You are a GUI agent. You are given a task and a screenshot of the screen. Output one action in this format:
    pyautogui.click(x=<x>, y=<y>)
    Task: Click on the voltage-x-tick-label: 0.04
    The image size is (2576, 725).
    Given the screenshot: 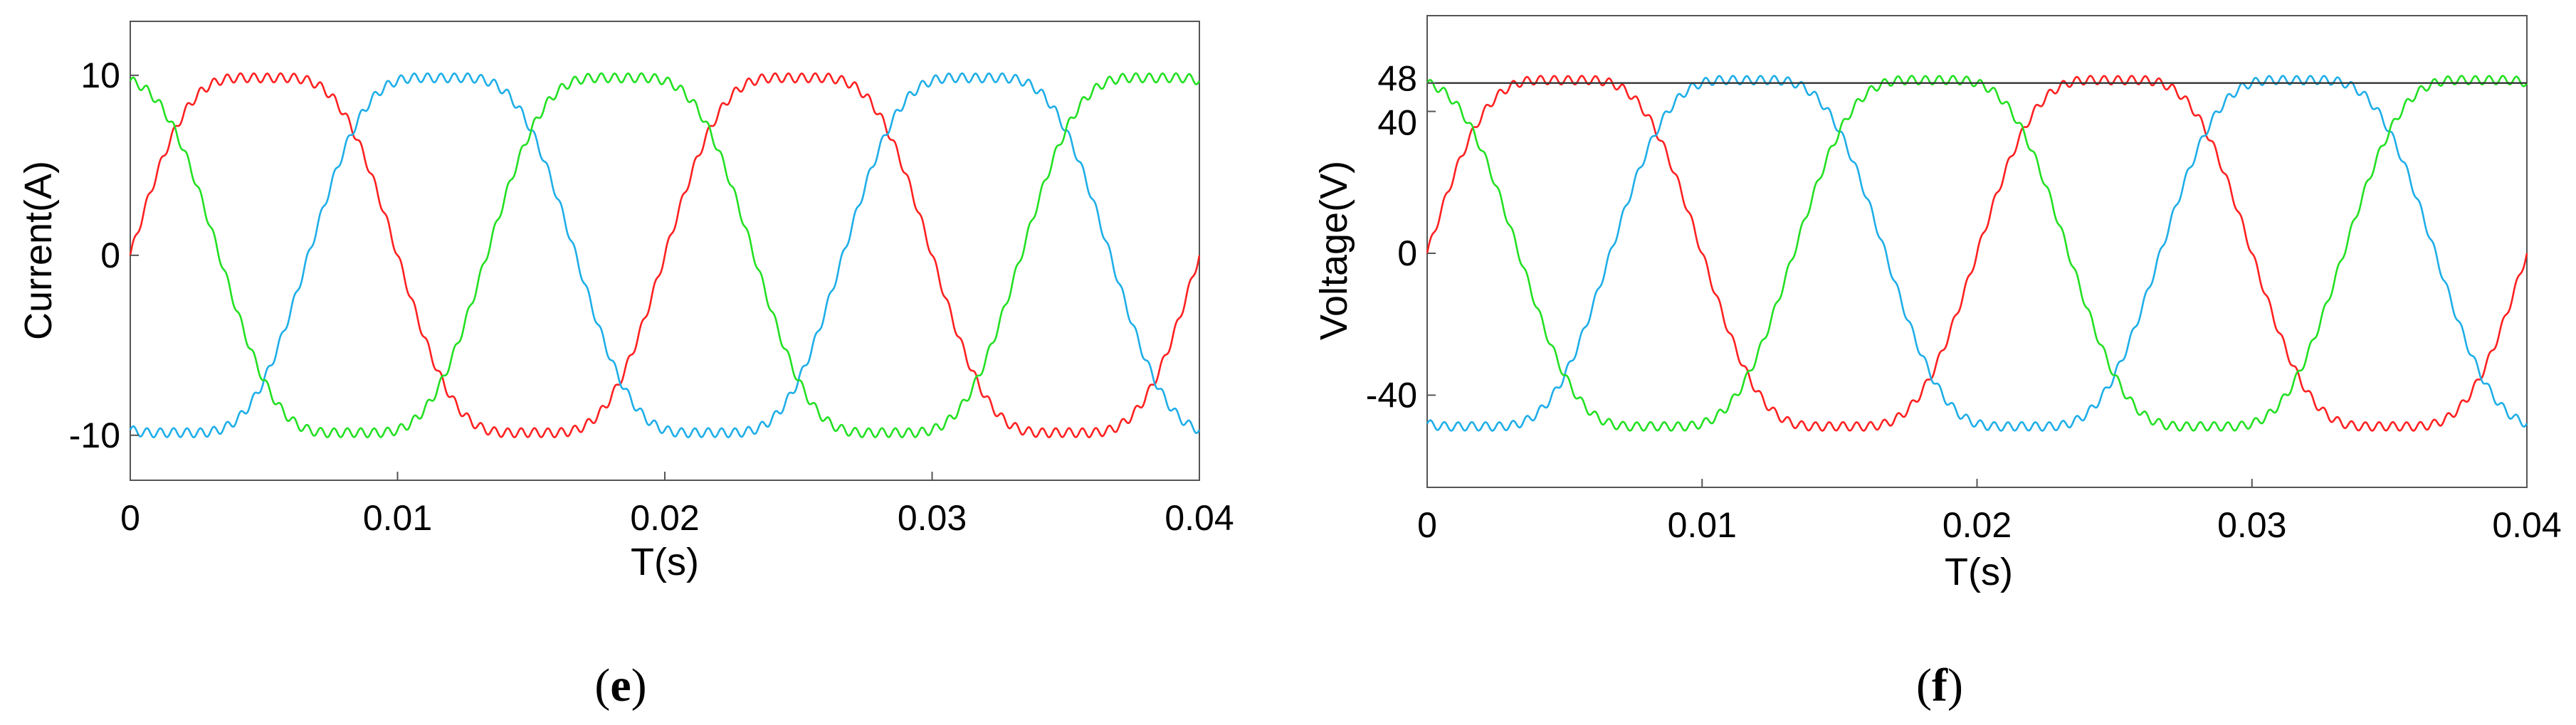 What is the action you would take?
    pyautogui.click(x=2527, y=525)
    